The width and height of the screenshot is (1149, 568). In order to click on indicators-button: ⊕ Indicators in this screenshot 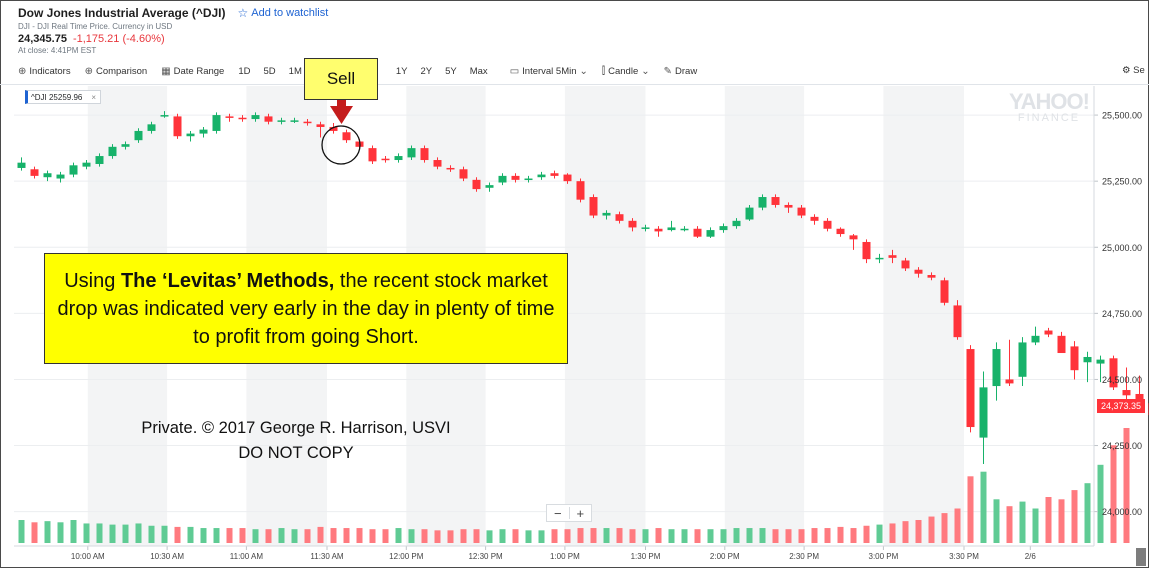, I will do `click(44, 71)`.